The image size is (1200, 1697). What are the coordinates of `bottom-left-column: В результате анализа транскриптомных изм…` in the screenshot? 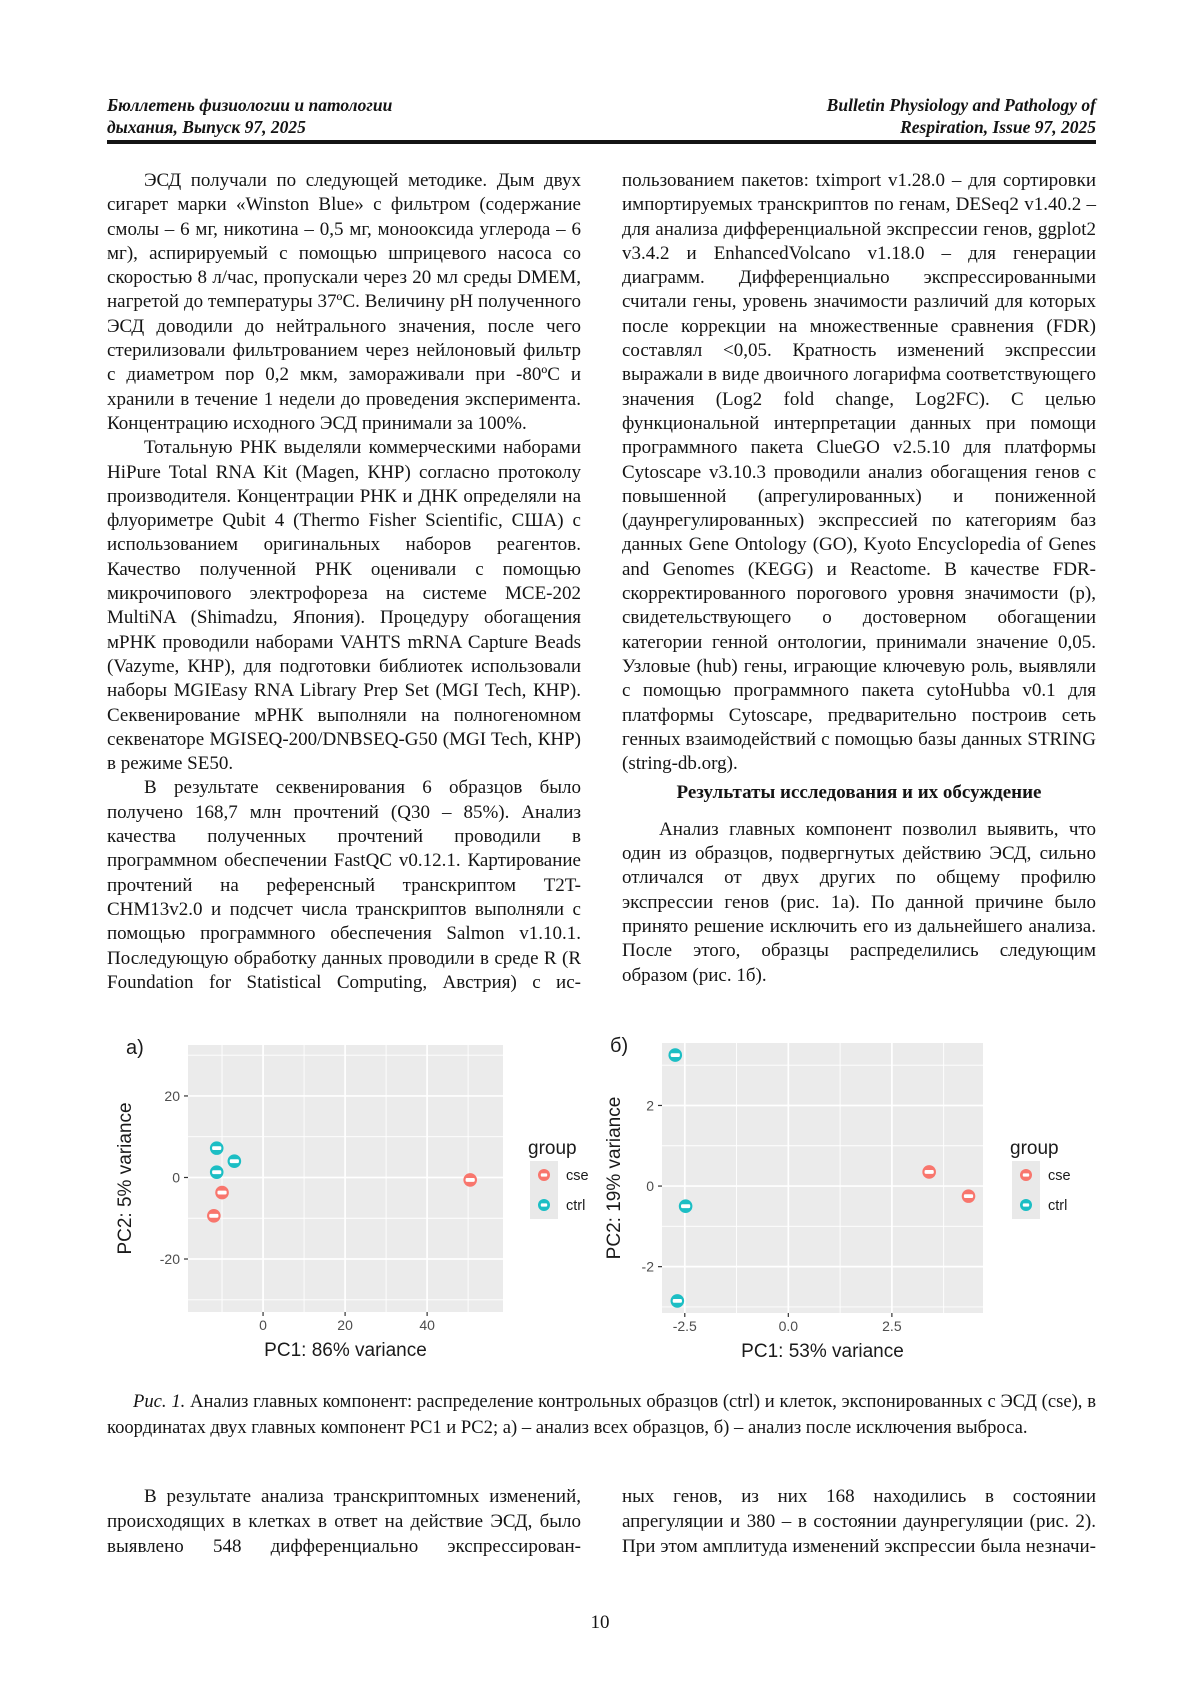 It's located at (344, 1521).